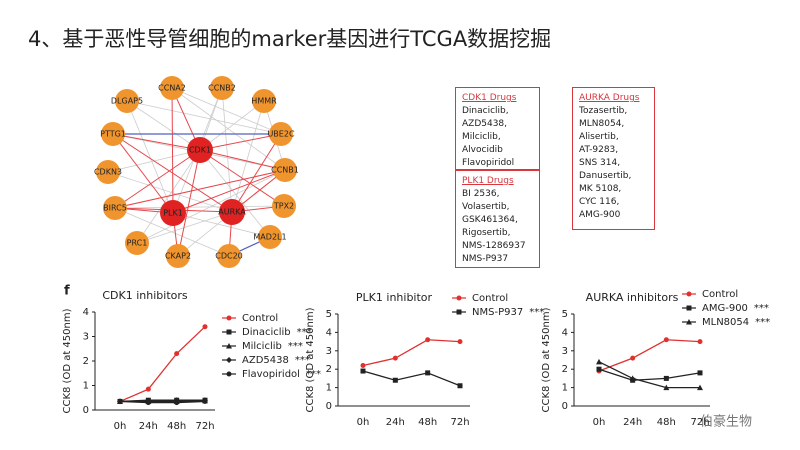 Image resolution: width=800 pixels, height=450 pixels. What do you see at coordinates (609, 98) in the screenshot?
I see `drug-box-title: AURKA Drugs` at bounding box center [609, 98].